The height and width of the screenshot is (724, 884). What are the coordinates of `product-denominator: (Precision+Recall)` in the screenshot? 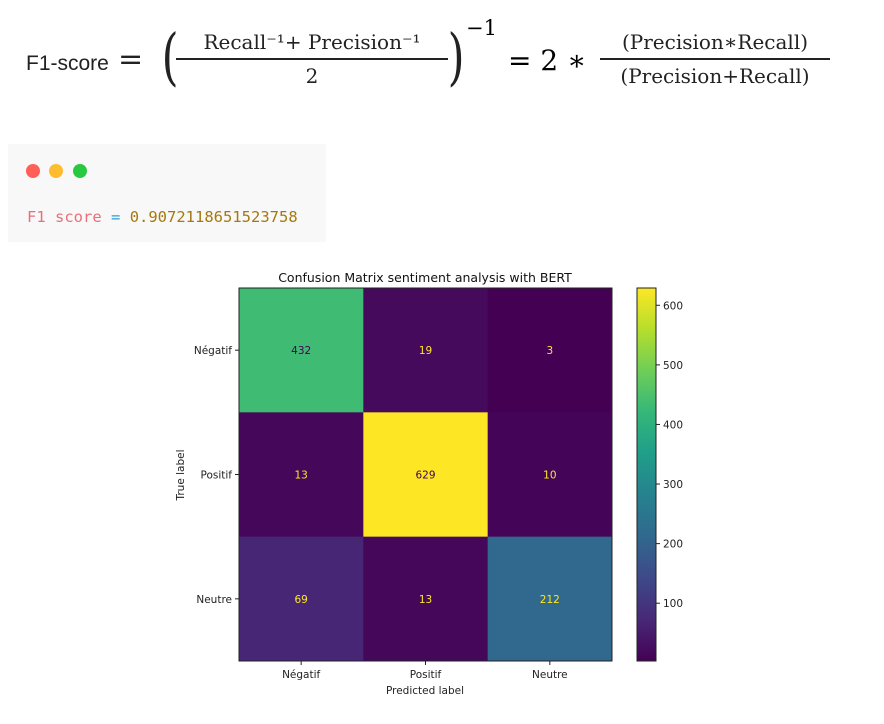 It's located at (715, 76).